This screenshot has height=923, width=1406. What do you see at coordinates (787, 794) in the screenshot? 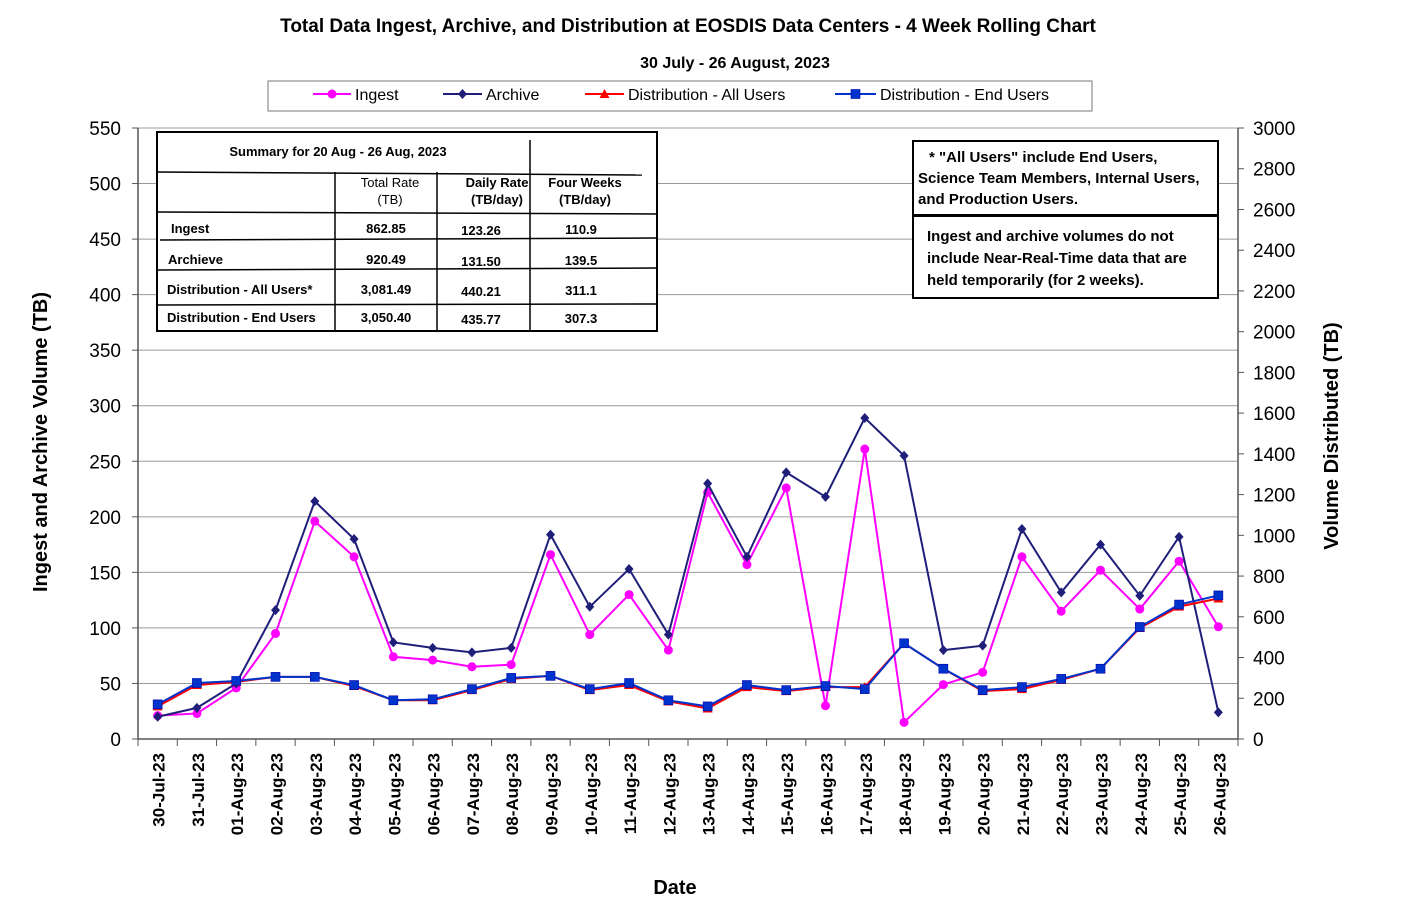
I see `x-tick-label: 15-Aug-23` at bounding box center [787, 794].